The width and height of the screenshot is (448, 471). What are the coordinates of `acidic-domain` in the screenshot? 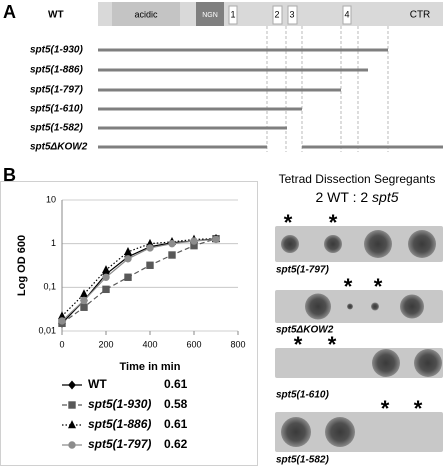 It's located at (146, 14).